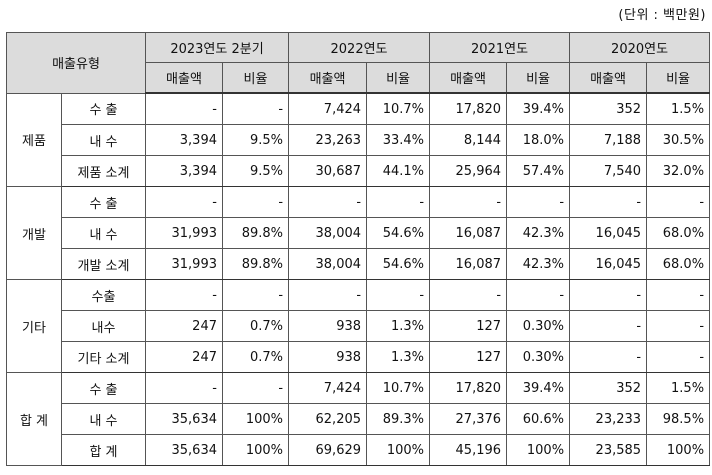  Describe the element at coordinates (398, 264) in the screenshot. I see `ratio-cell: 54.6%` at that location.